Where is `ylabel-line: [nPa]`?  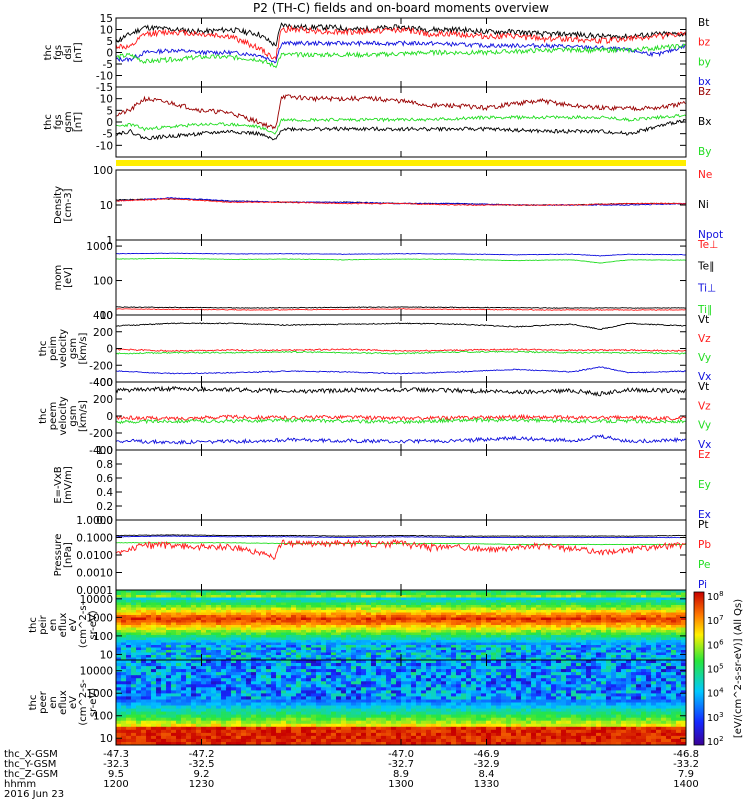 ylabel-line: [nPa] is located at coordinates (68, 555).